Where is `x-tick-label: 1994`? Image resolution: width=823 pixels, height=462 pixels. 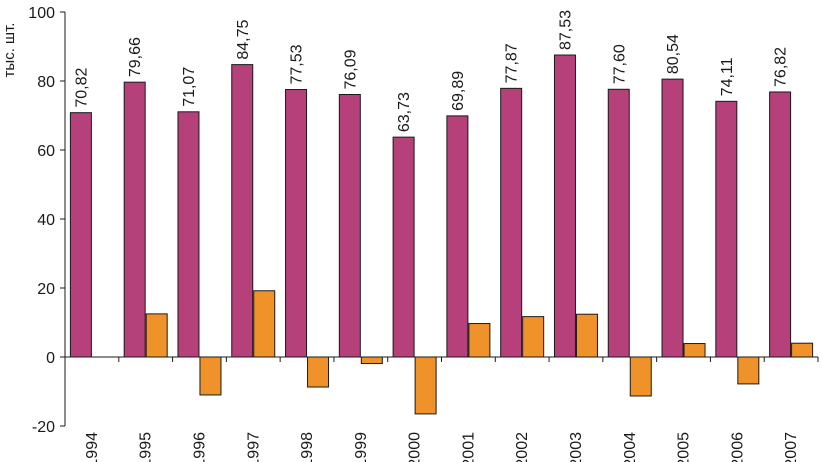 x-tick-label: 1994 is located at coordinates (92, 447).